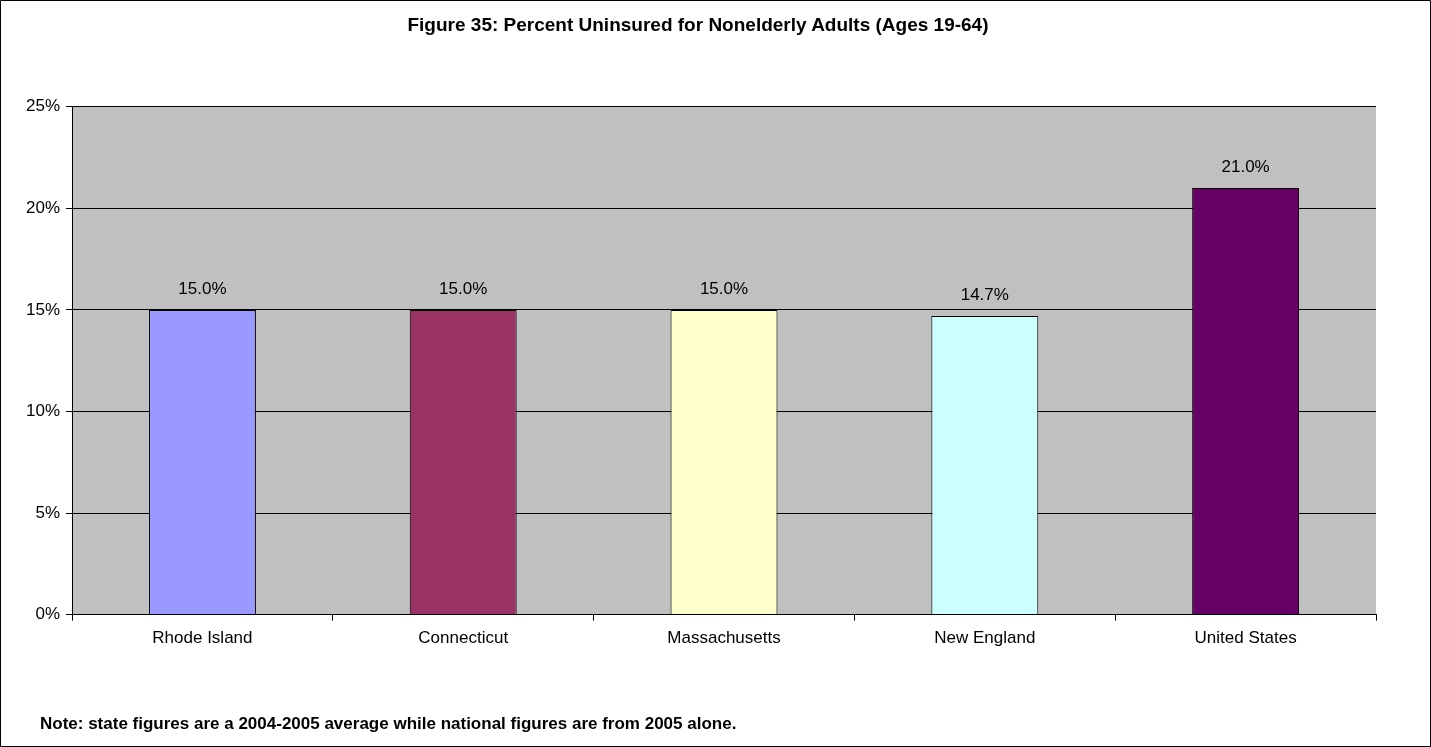 This screenshot has height=747, width=1431. I want to click on x-tick-label: United States, so click(1245, 638).